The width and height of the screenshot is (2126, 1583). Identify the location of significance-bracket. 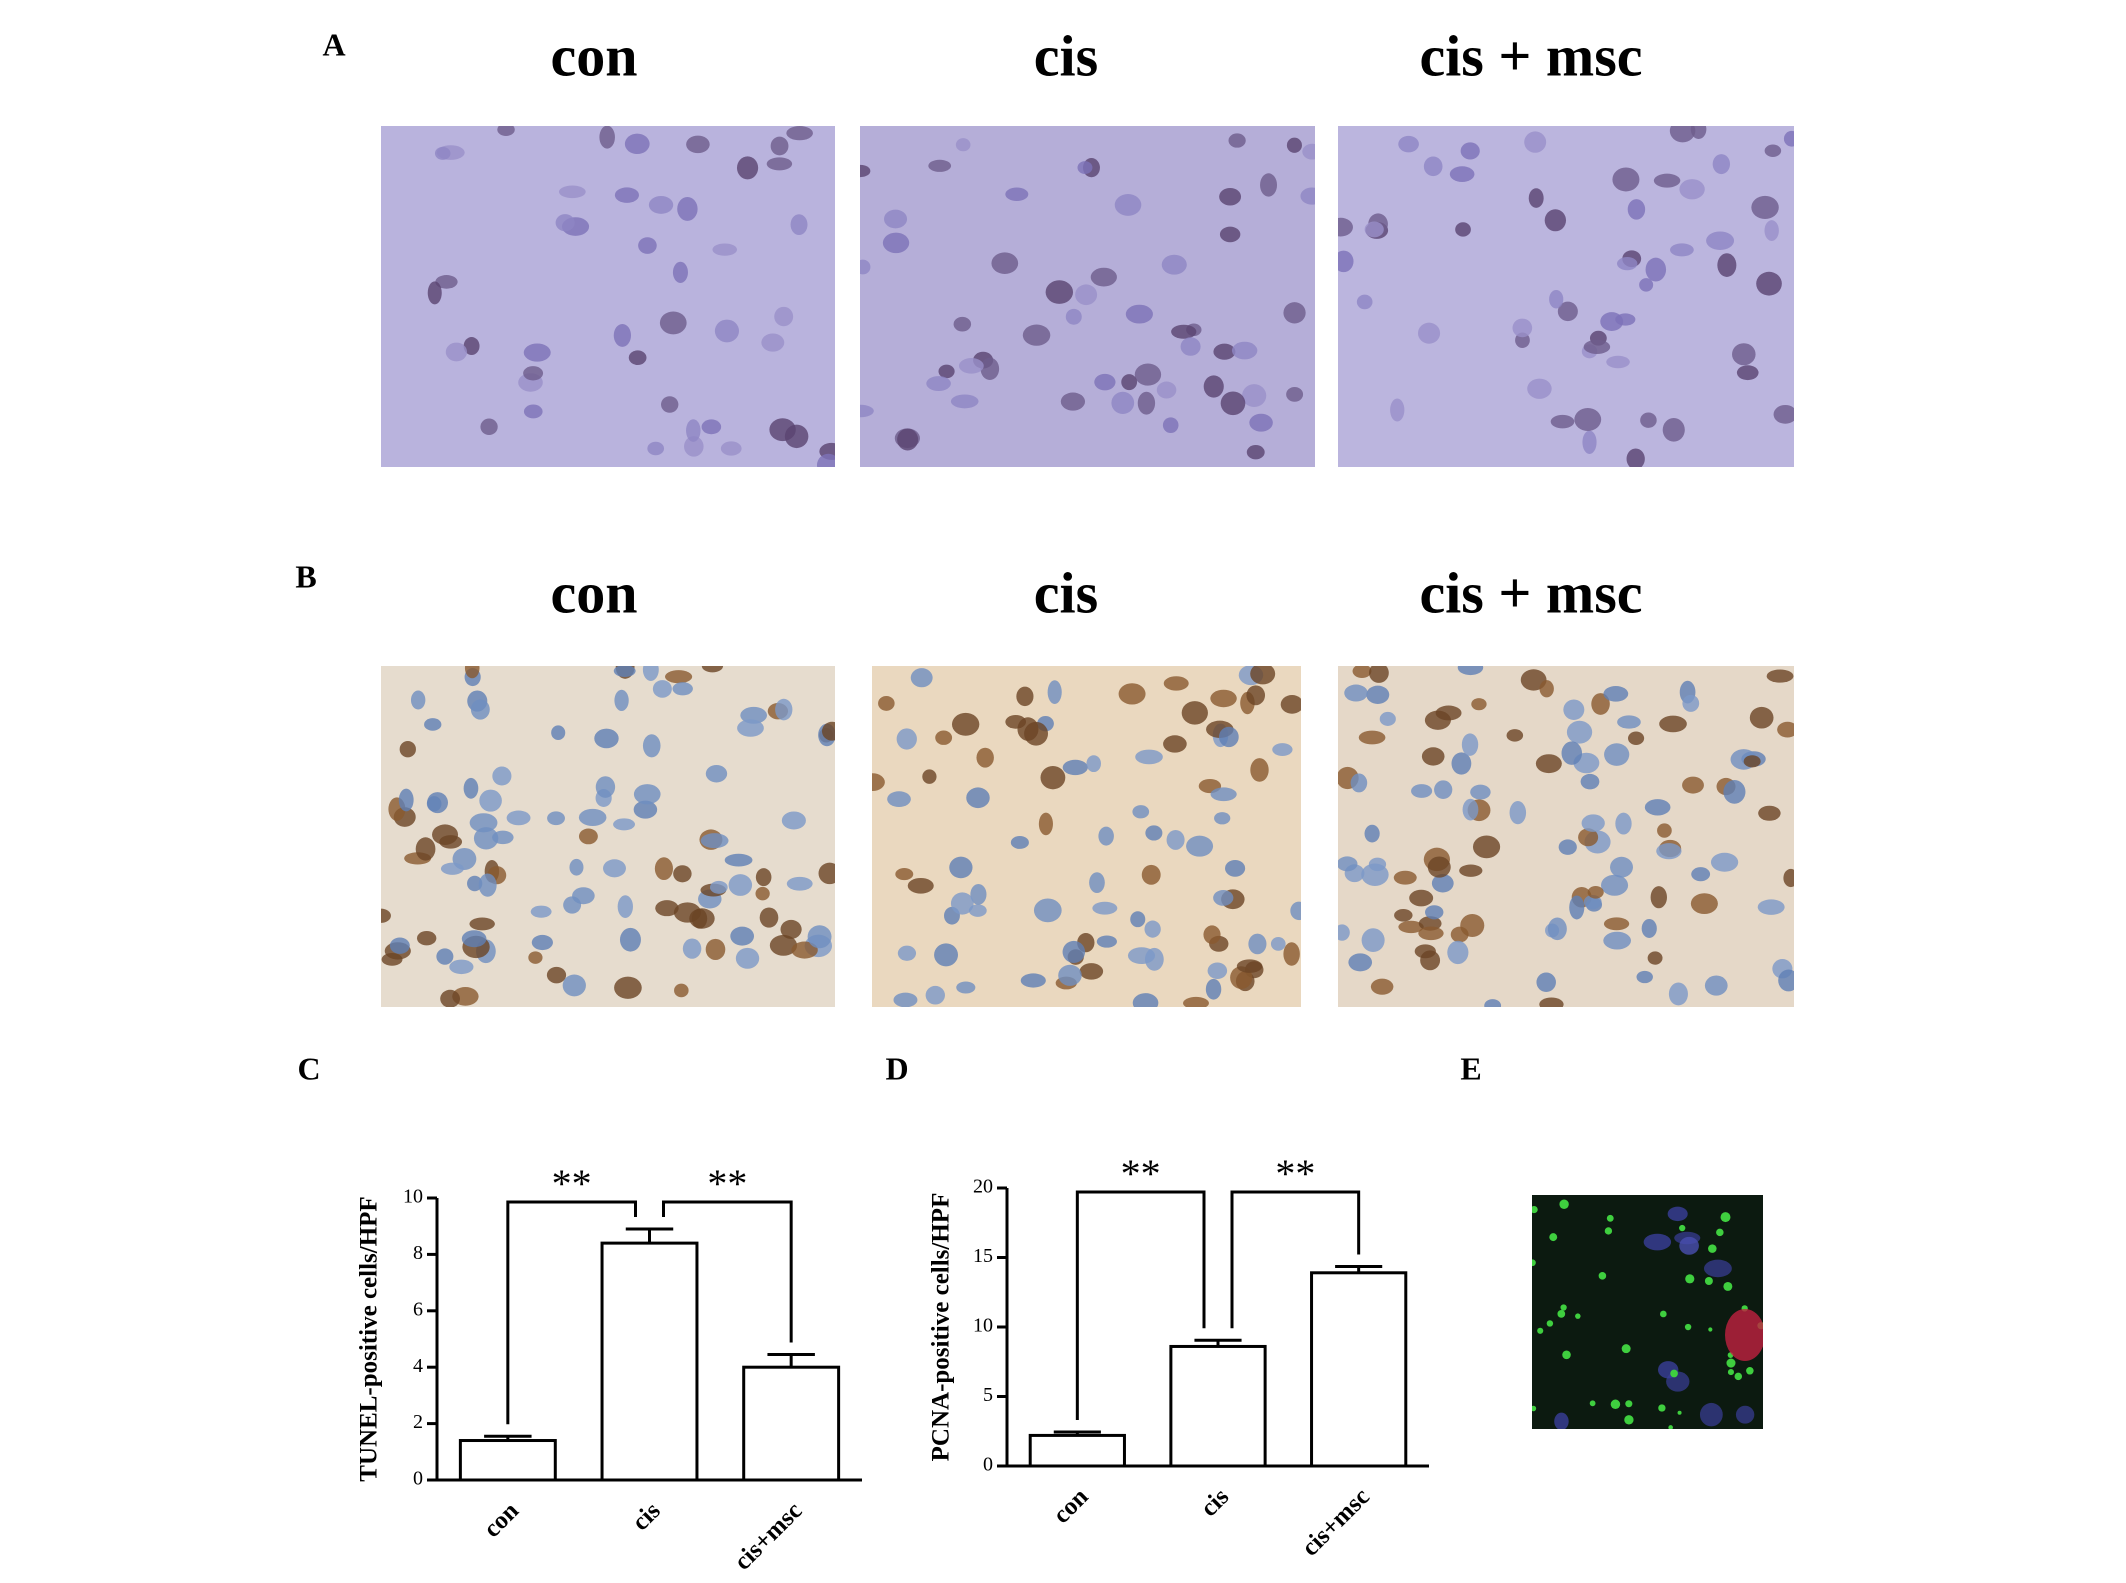
(1140, 1305).